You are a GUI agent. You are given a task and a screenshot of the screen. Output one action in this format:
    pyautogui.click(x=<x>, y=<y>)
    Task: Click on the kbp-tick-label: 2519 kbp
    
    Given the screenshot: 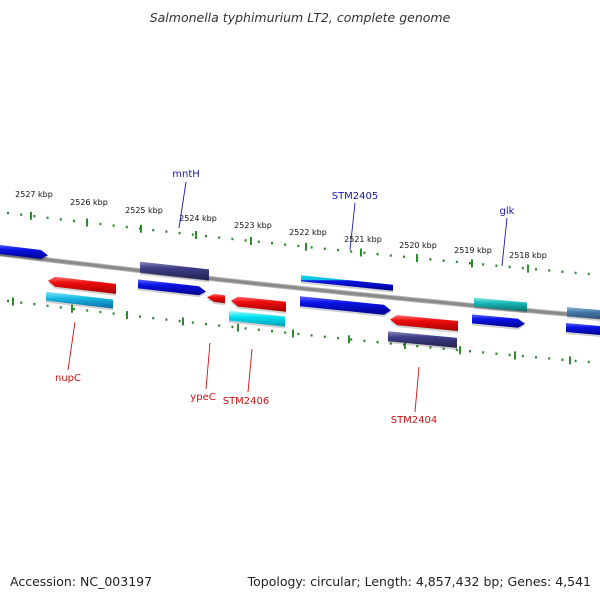 What is the action you would take?
    pyautogui.click(x=473, y=250)
    